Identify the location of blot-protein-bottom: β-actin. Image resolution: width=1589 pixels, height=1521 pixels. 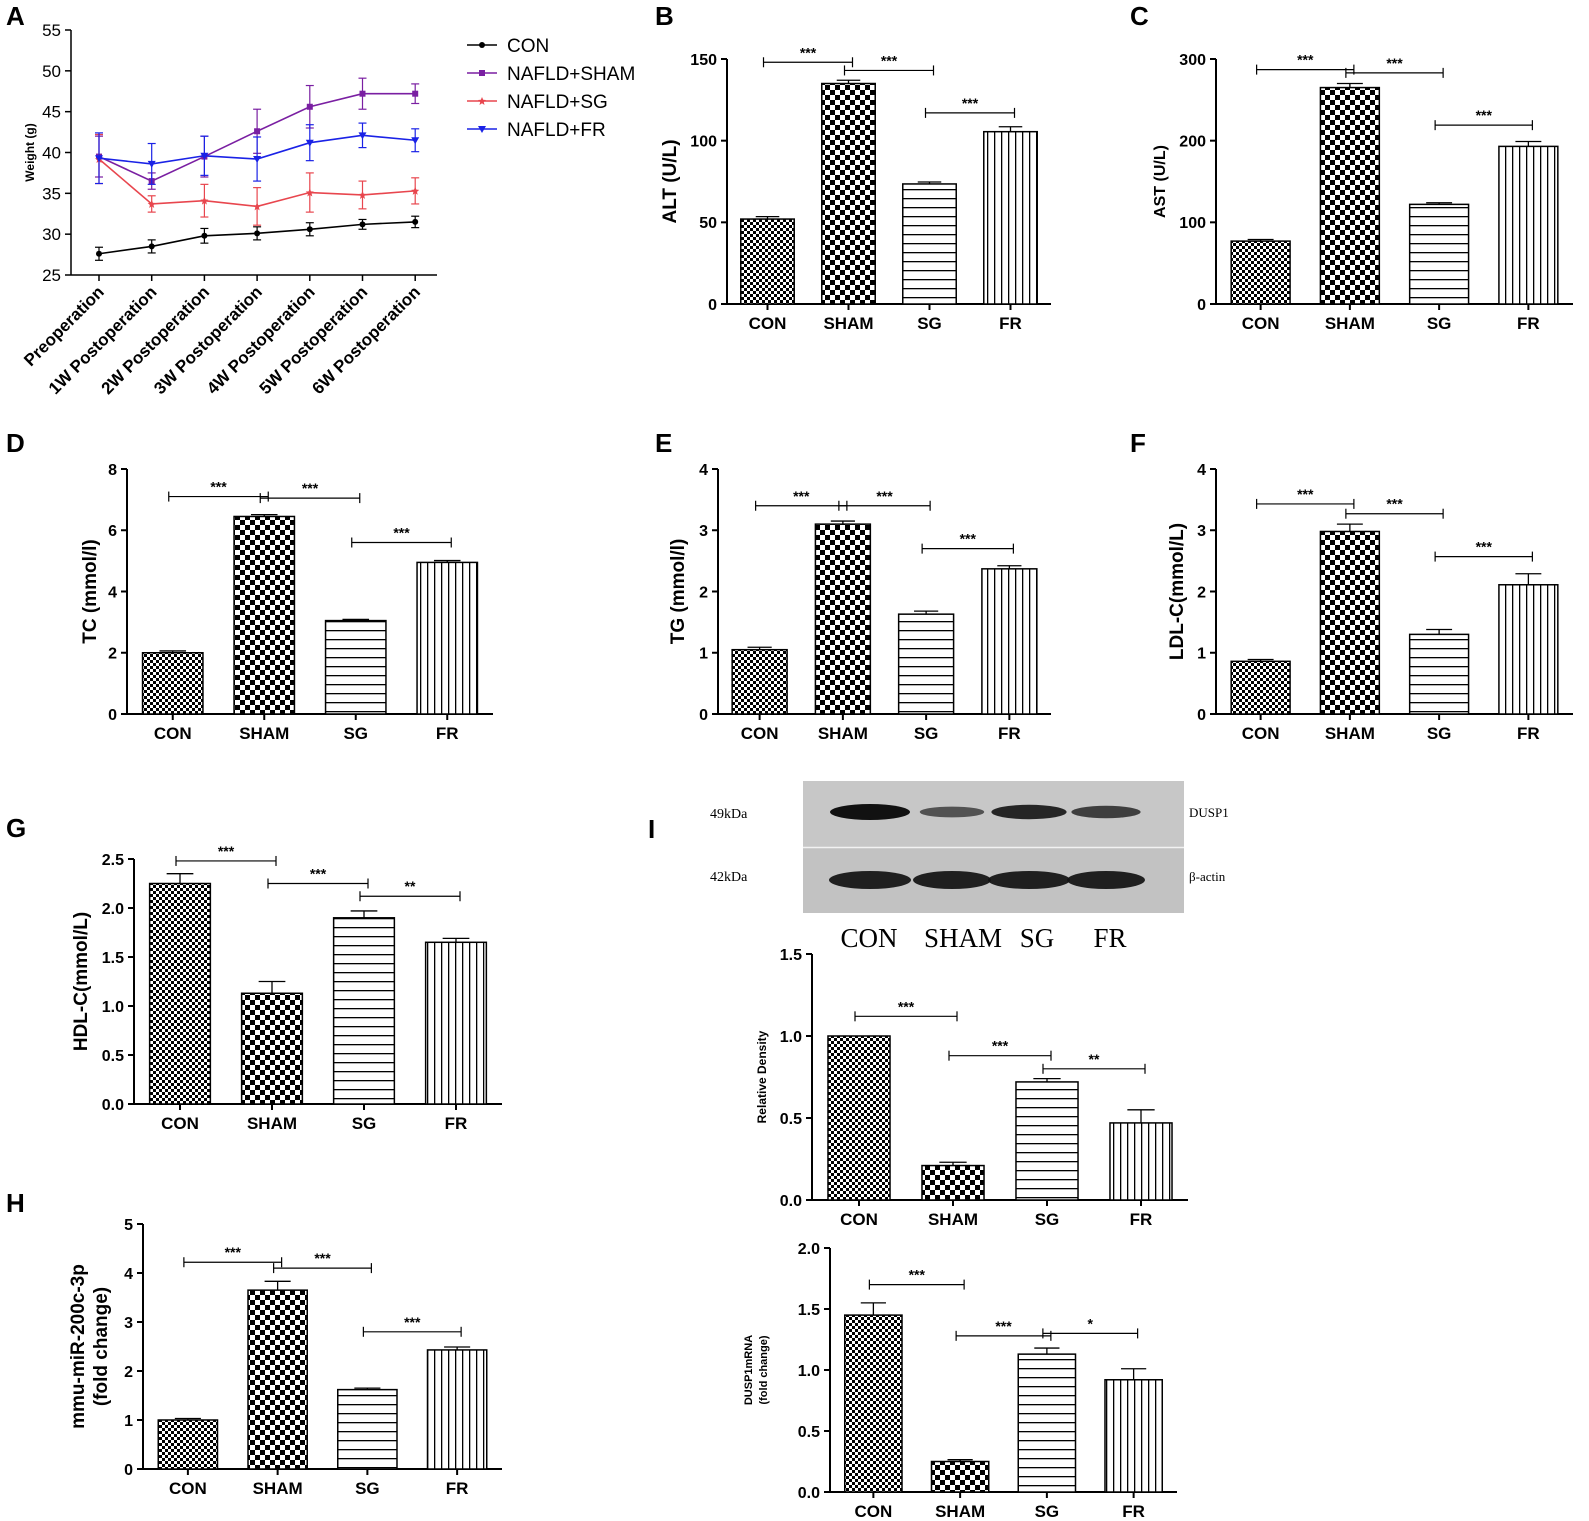
(1207, 876).